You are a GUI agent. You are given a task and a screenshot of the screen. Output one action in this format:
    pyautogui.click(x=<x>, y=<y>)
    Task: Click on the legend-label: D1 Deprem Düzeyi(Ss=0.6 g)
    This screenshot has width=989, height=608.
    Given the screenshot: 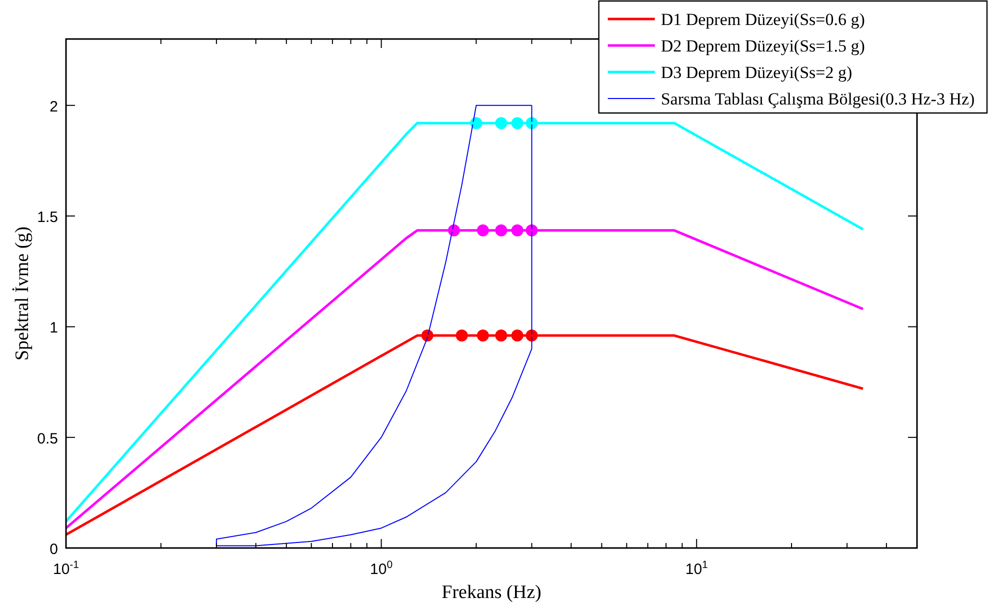 What is the action you would take?
    pyautogui.click(x=762, y=19)
    